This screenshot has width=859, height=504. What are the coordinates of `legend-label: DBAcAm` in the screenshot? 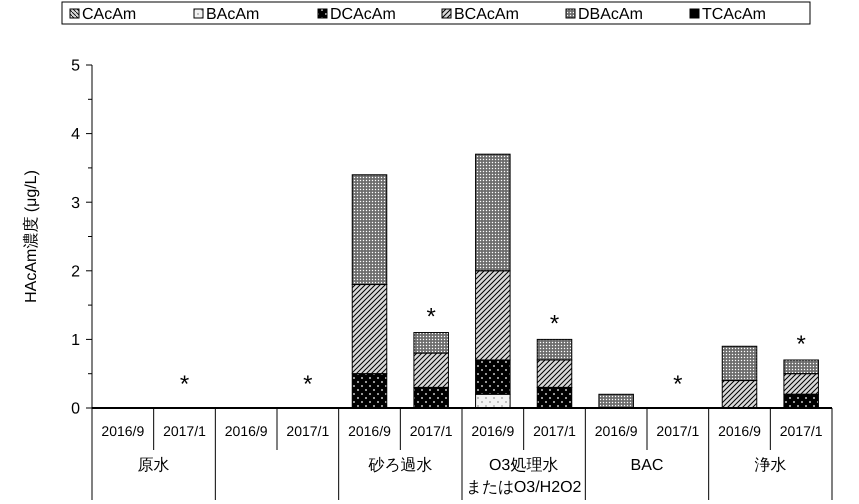 It's located at (610, 14).